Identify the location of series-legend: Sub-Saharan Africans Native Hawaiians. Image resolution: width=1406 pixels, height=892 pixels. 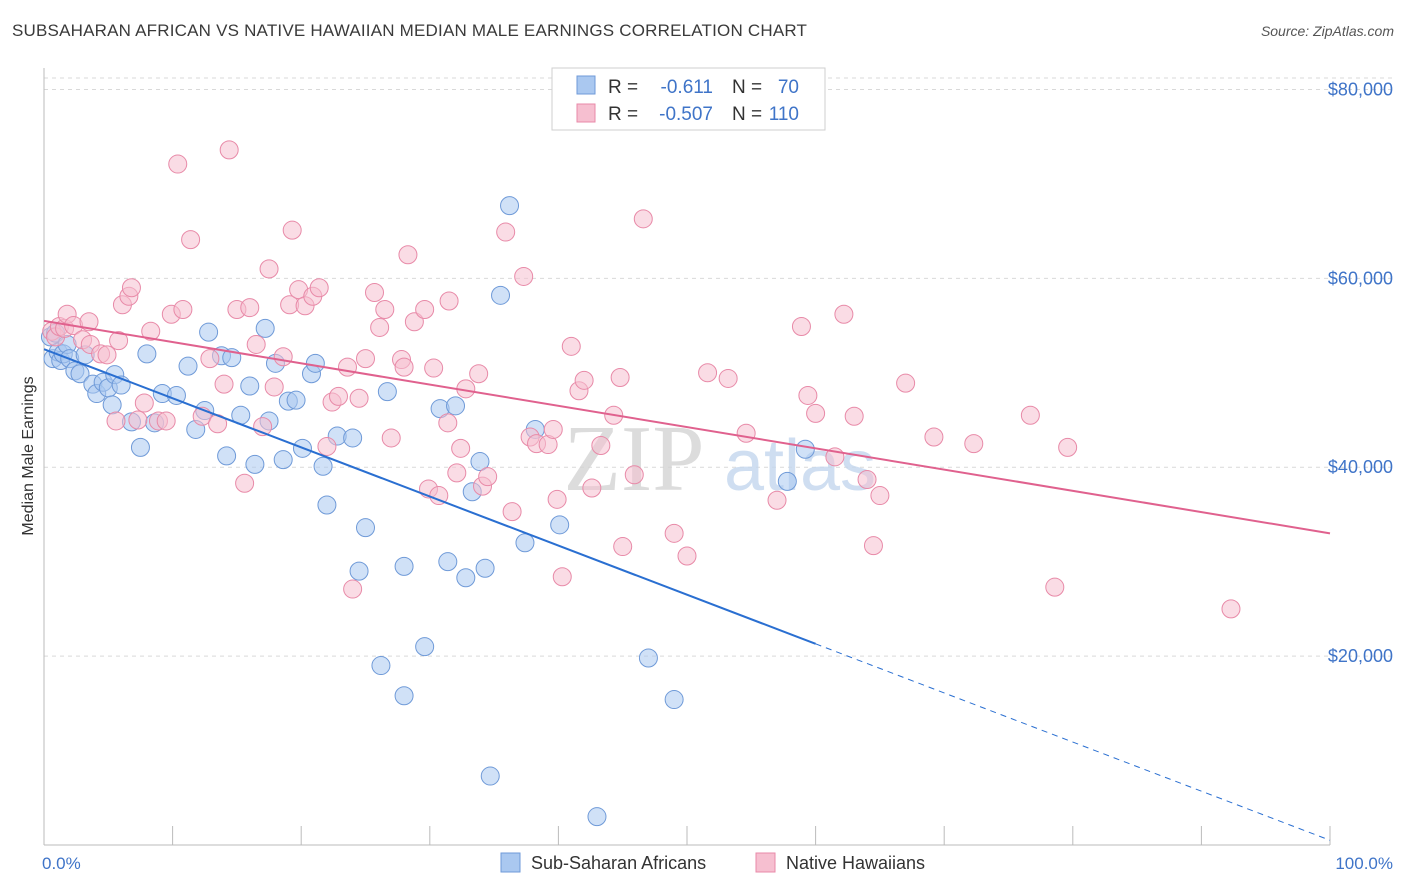
(712, 862).